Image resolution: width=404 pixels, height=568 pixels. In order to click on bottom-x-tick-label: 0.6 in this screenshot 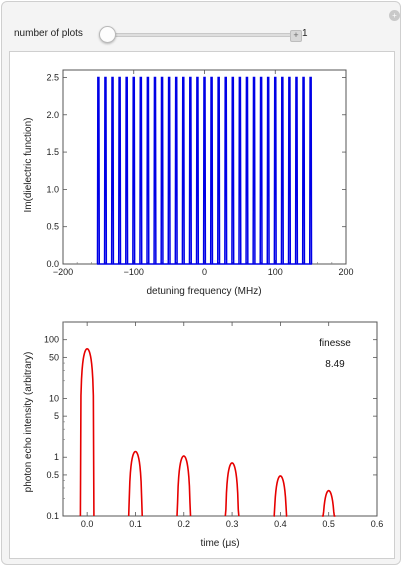, I will do `click(377, 524)`.